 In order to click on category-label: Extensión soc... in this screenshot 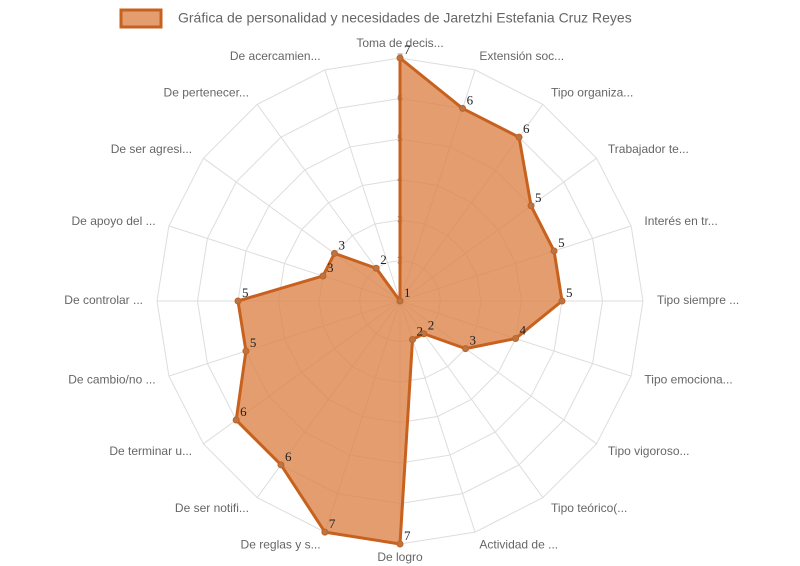, I will do `click(521, 56)`.